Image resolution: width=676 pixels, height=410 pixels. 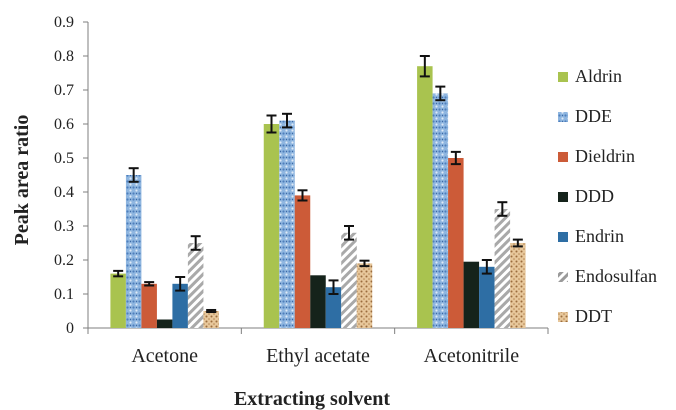 I want to click on legend-label: Aldrin, so click(x=598, y=76).